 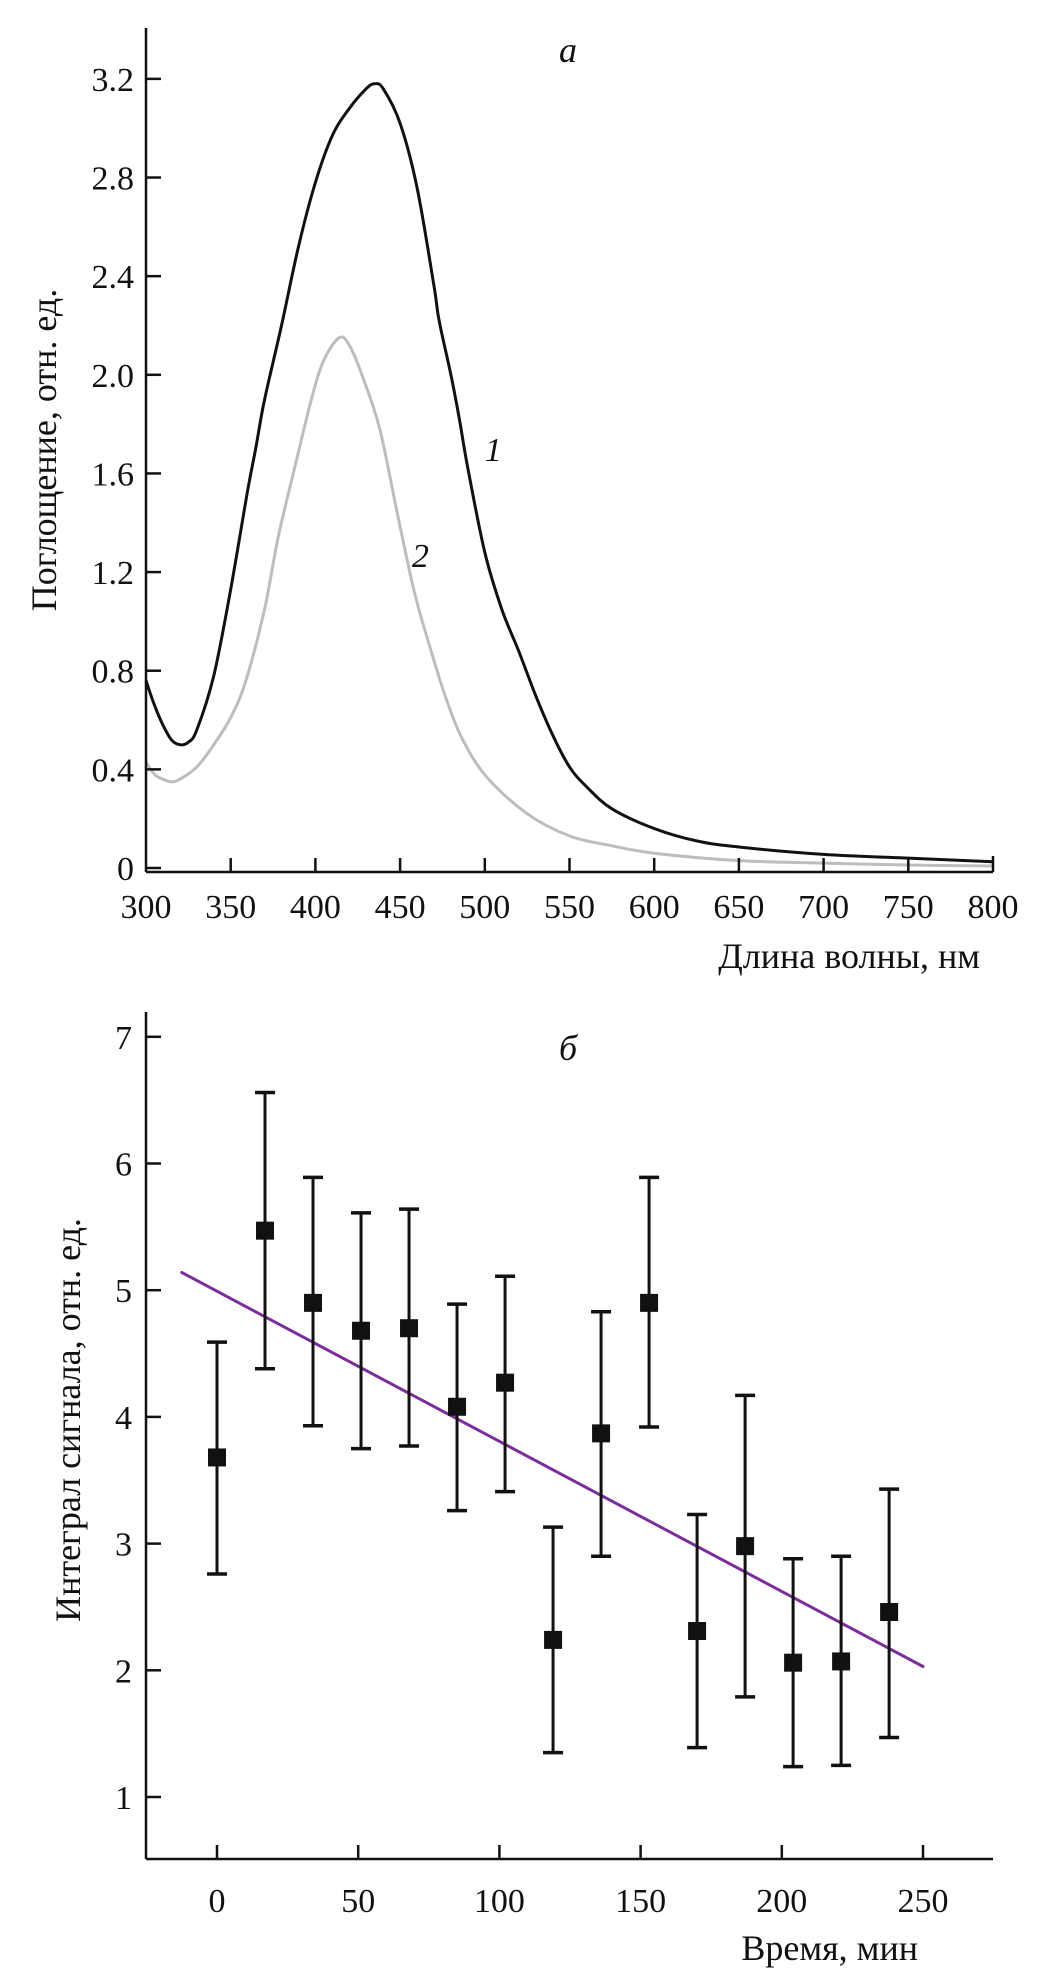 I want to click on x-tick-label: 350, so click(x=230, y=907).